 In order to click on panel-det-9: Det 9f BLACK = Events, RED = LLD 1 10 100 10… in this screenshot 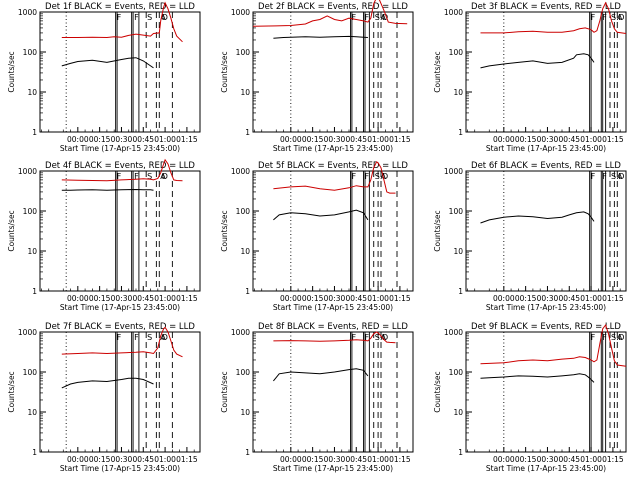, I will do `click(530, 397)`.